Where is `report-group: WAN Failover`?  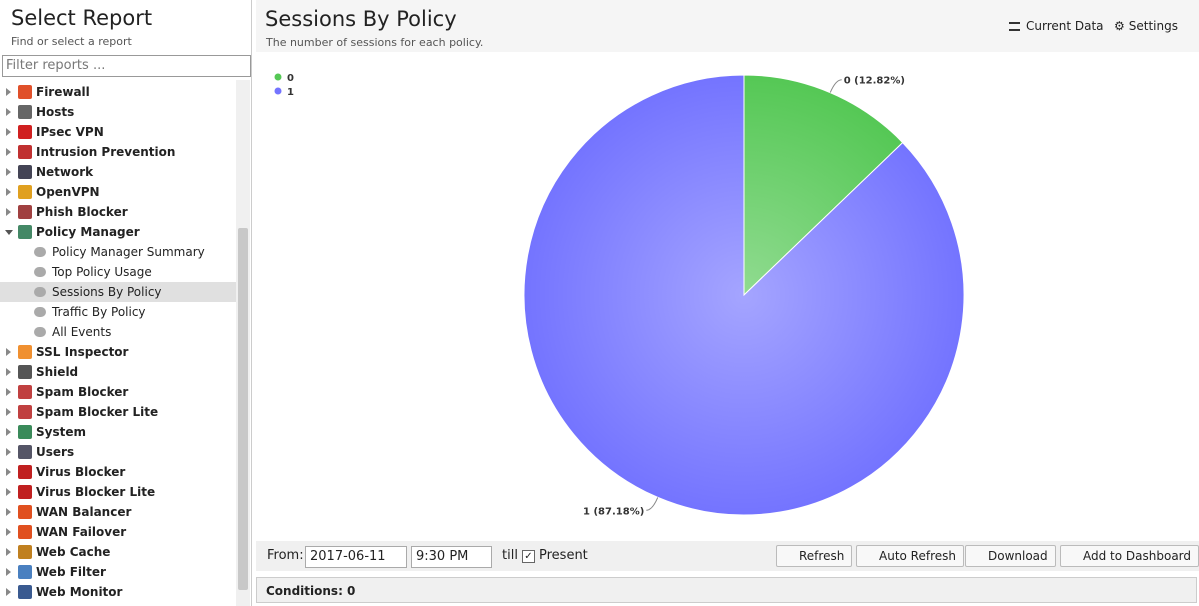 report-group: WAN Failover is located at coordinates (118, 532).